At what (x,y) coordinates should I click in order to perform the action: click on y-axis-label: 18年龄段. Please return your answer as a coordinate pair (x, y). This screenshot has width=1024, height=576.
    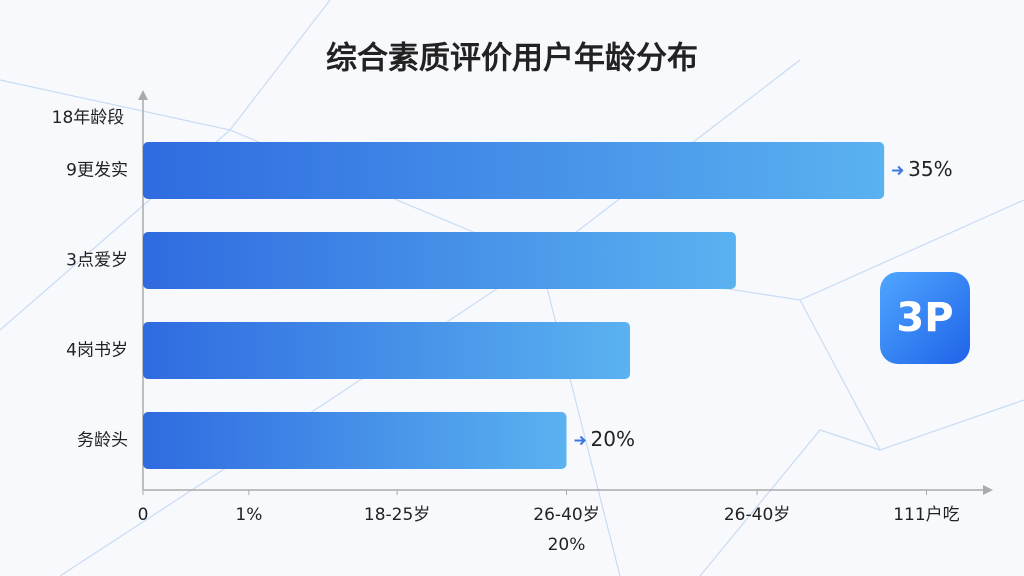
    Looking at the image, I should click on (88, 118).